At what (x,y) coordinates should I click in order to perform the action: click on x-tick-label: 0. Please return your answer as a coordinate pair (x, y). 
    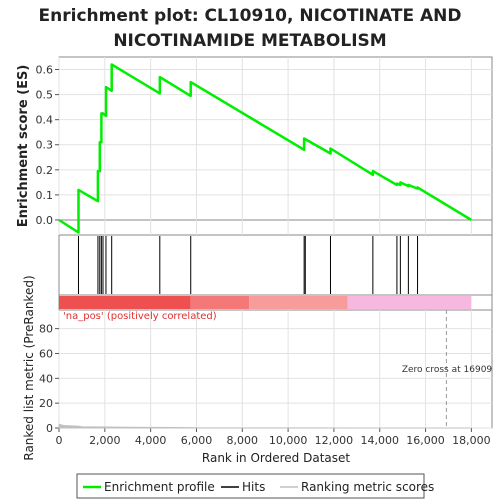
    Looking at the image, I should click on (59, 440).